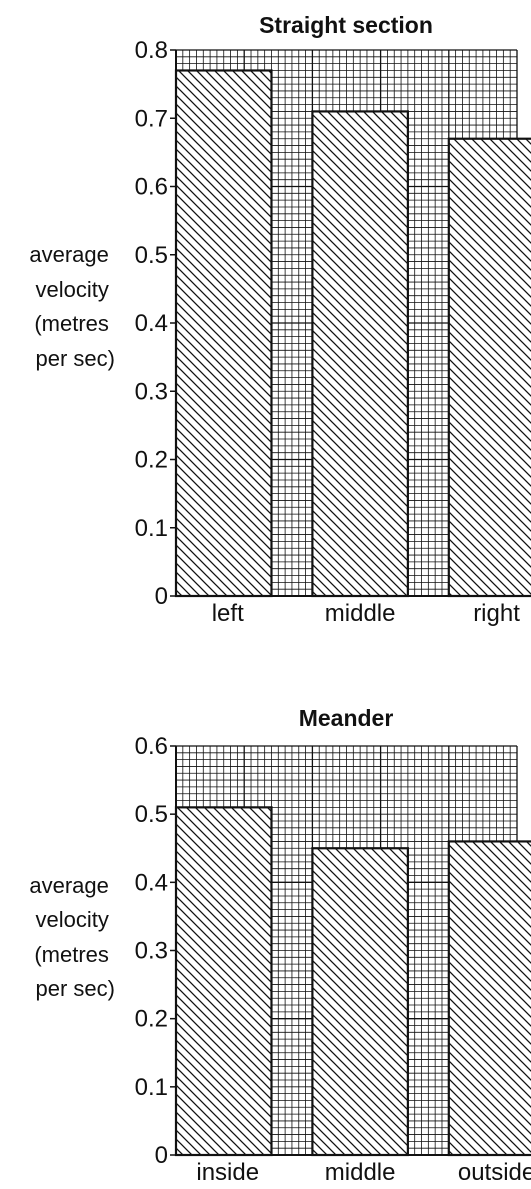  What do you see at coordinates (151, 50) in the screenshot?
I see `y-tick-label: 0.8` at bounding box center [151, 50].